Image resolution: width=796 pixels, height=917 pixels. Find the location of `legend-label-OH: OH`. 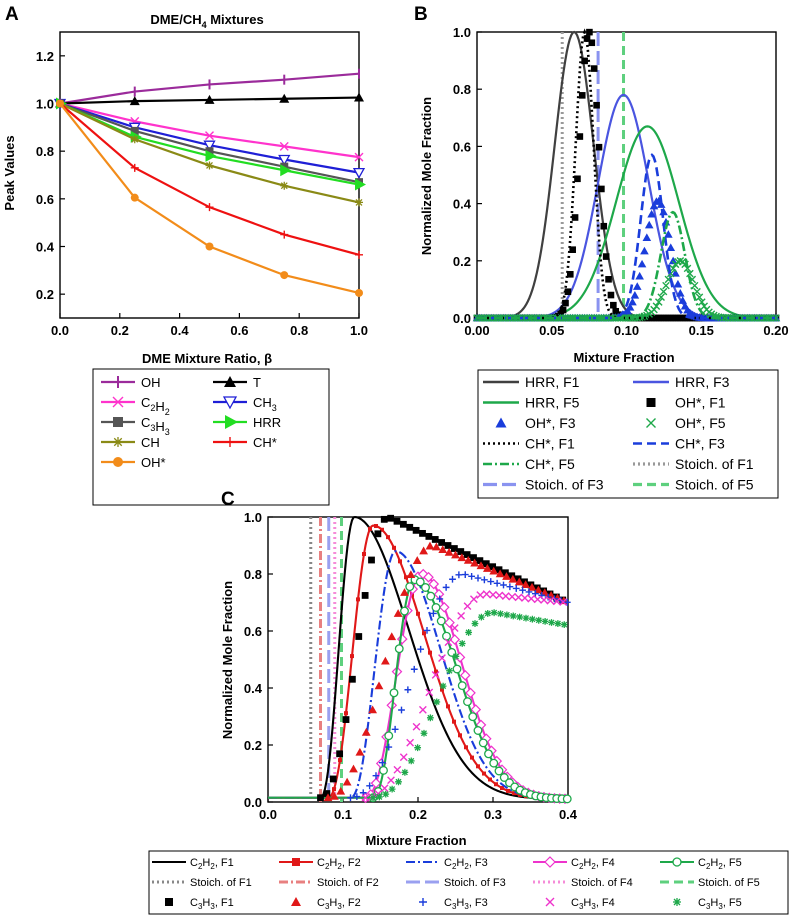

legend-label-OH: OH is located at coordinates (151, 382).